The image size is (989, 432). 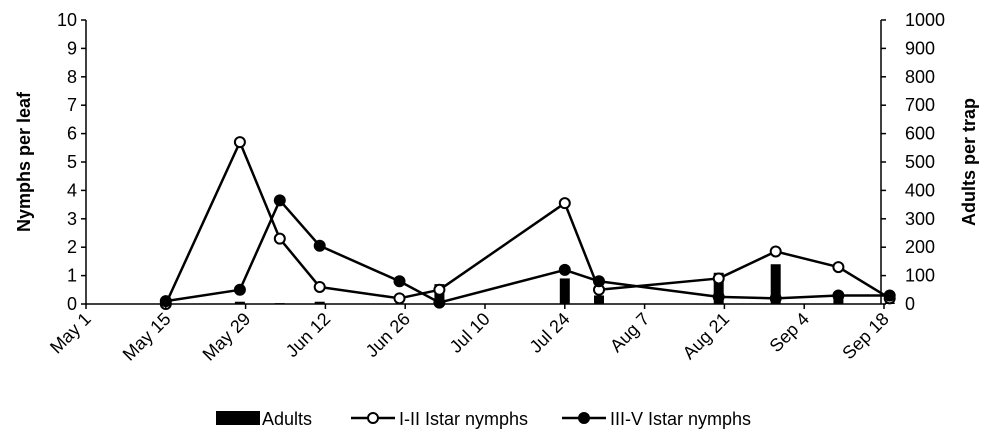 I want to click on x-tick-label: Jul 10, so click(x=470, y=333).